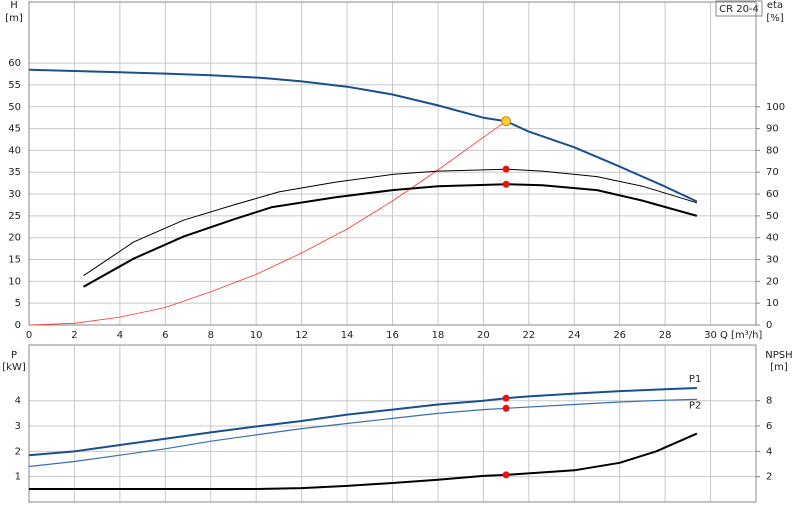 The image size is (800, 520). I want to click on y2-tick-label: 40, so click(772, 238).